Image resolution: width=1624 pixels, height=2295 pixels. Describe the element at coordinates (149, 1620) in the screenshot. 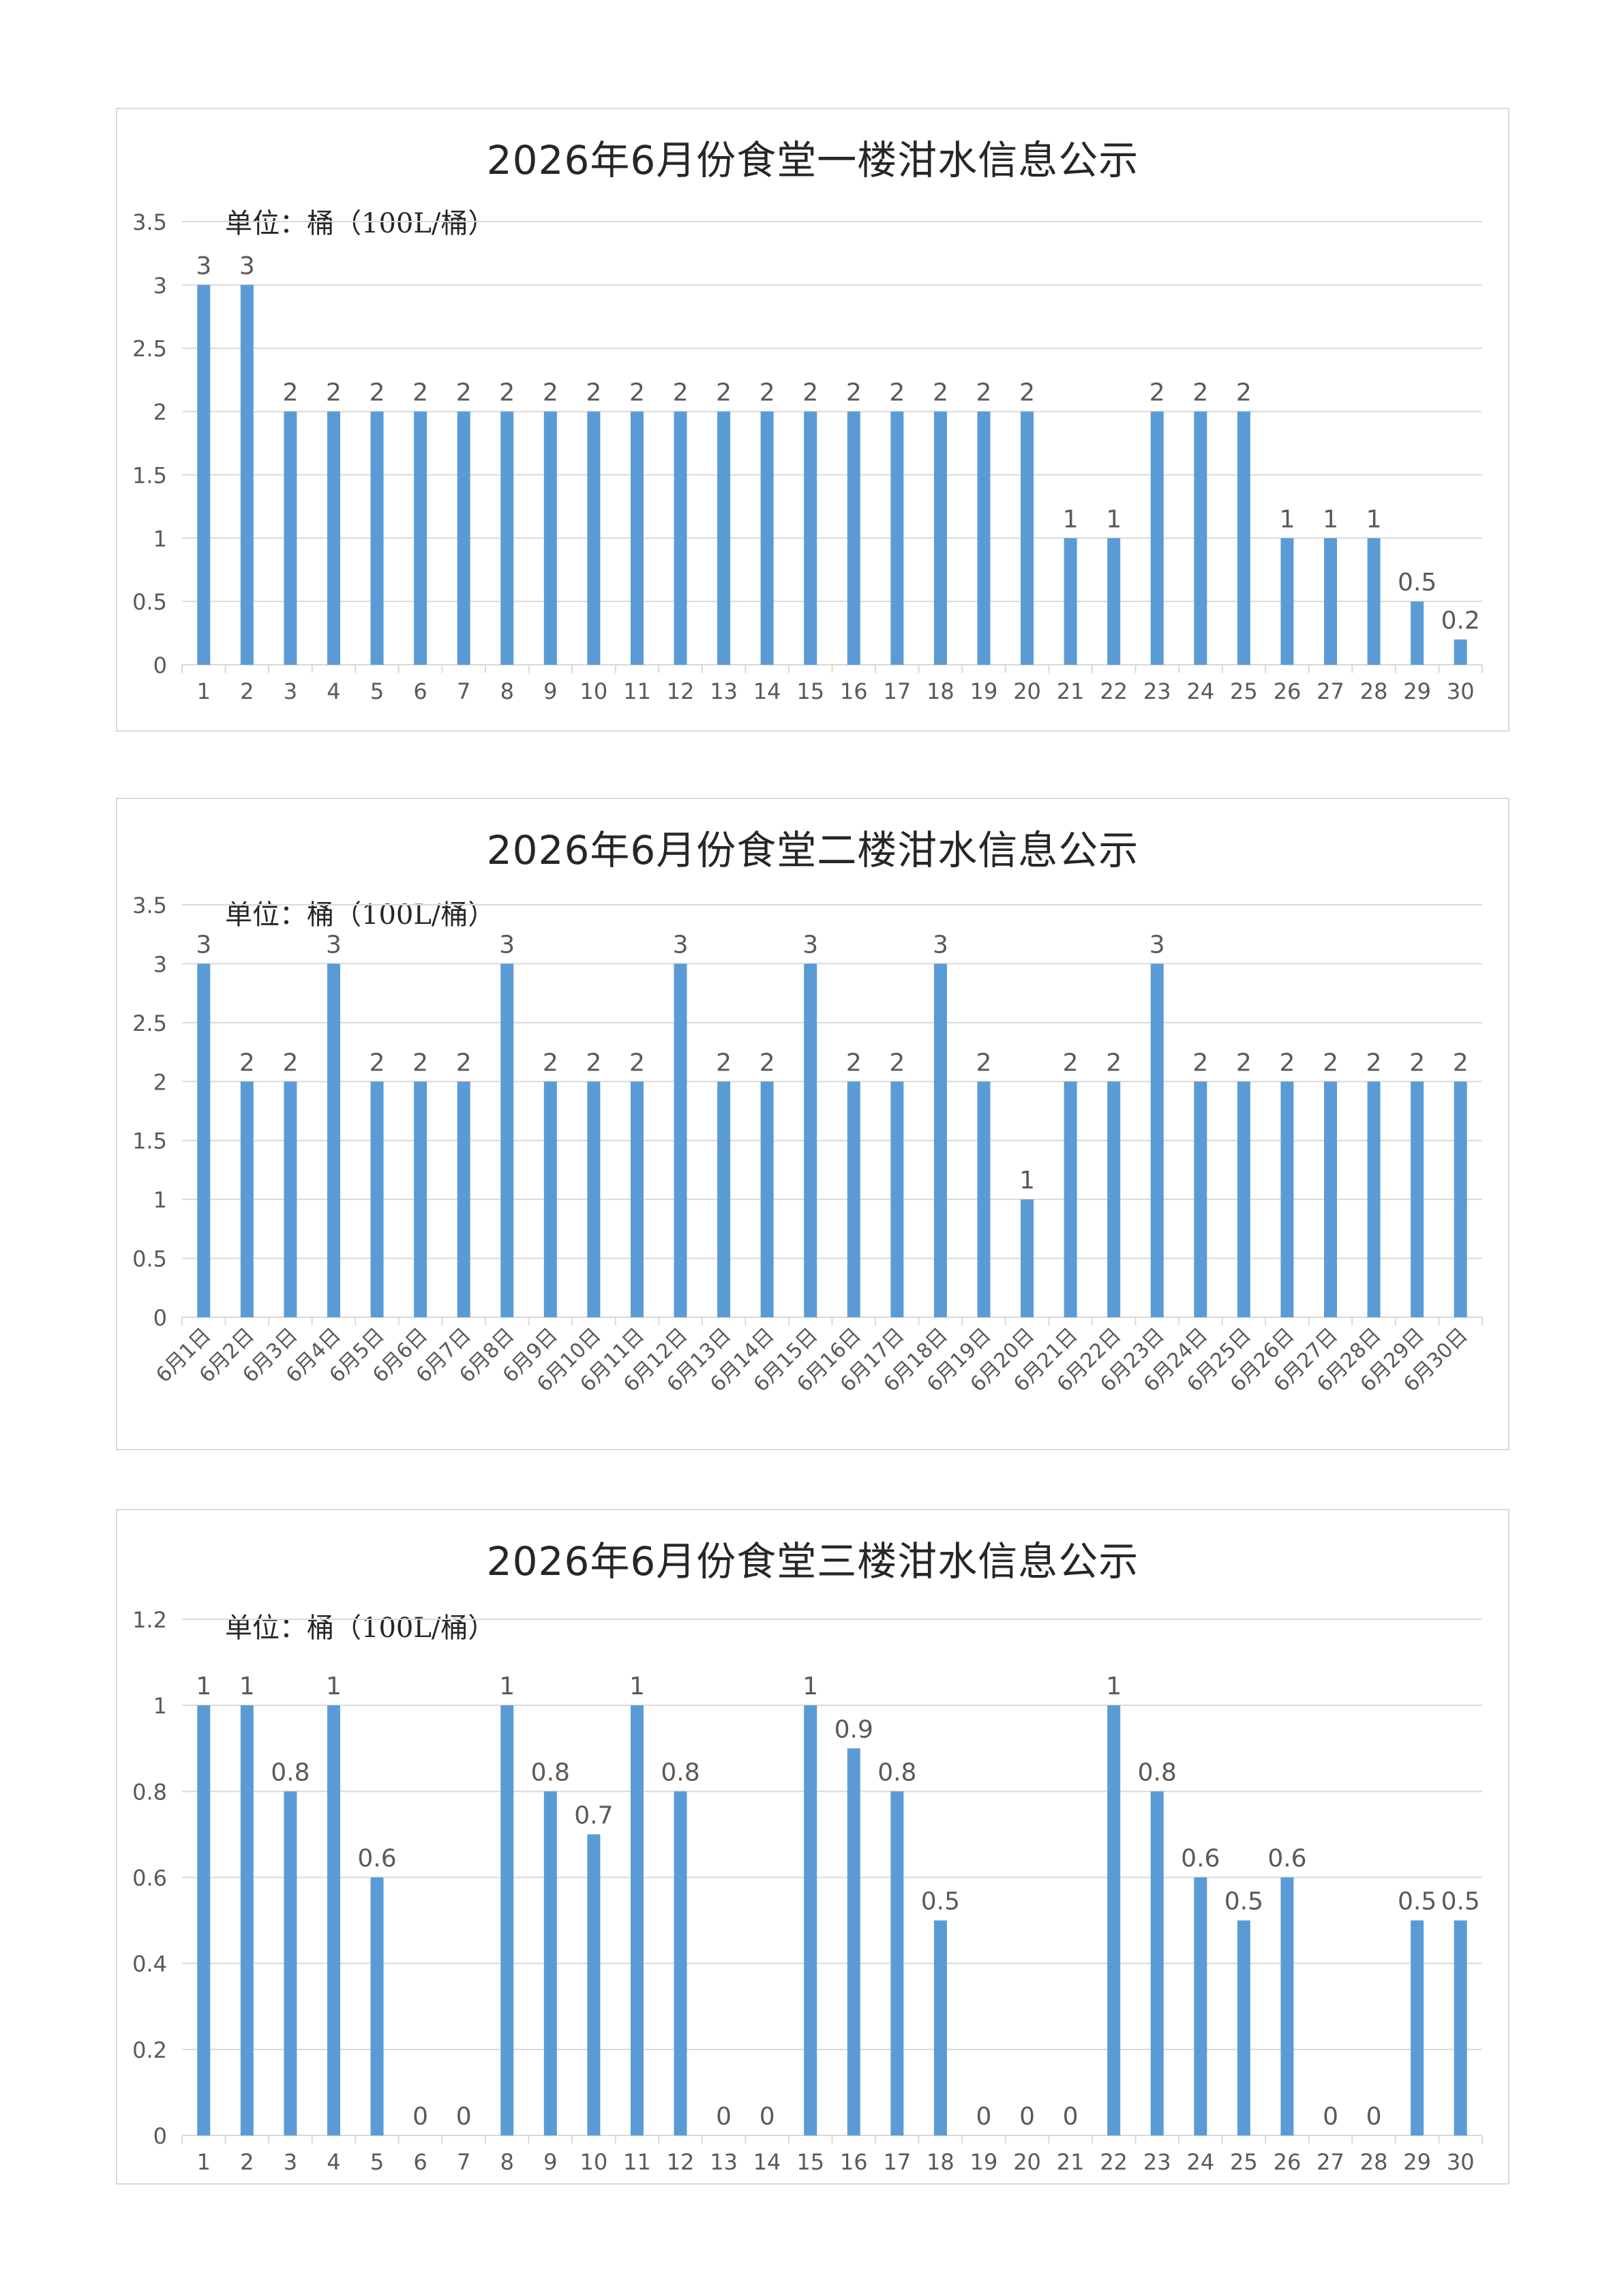

I see `y-tick-label: 1.2` at that location.